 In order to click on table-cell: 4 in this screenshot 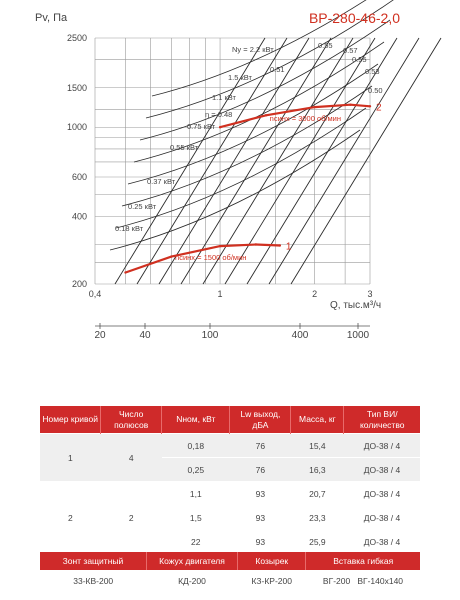, I will do `click(131, 457)`.